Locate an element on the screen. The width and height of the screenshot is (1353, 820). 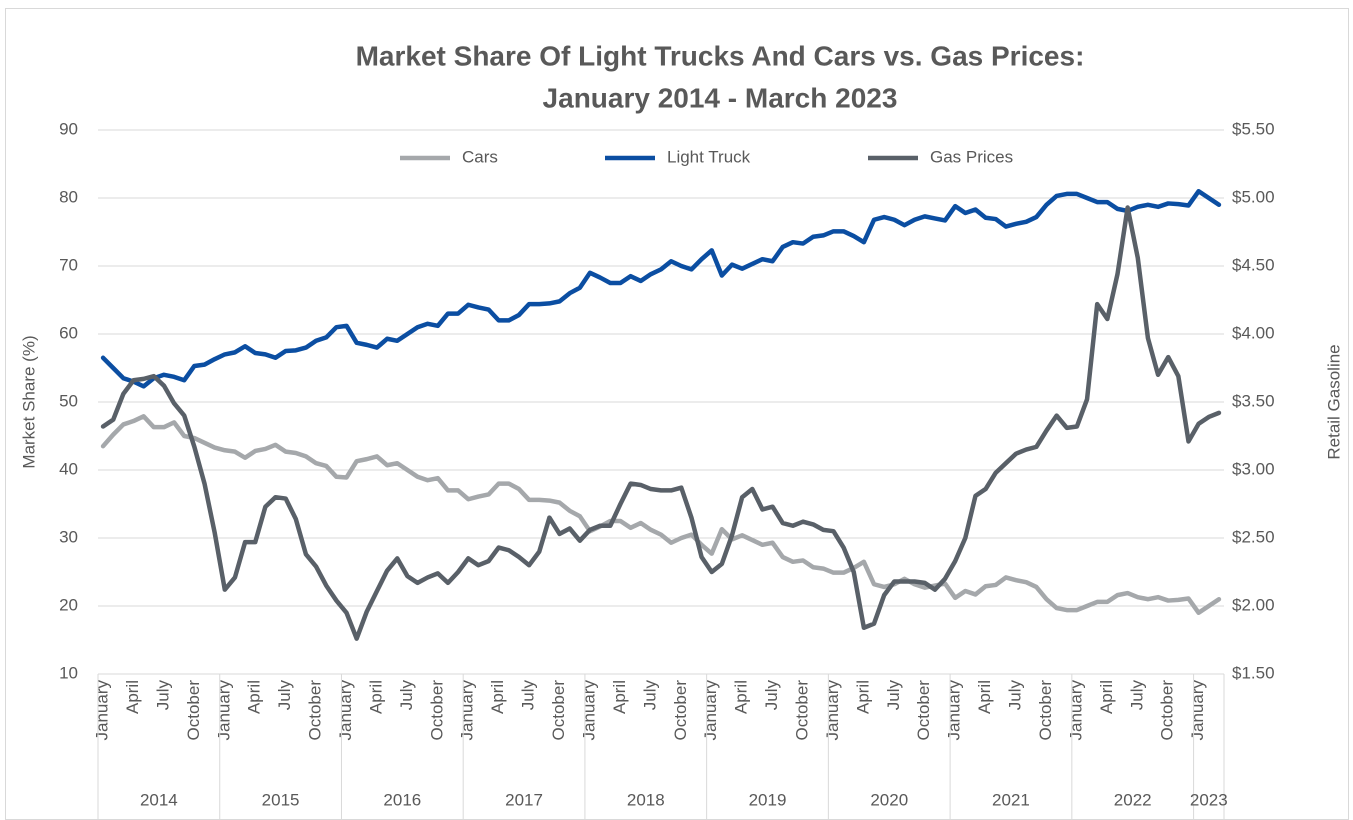
y-tick-label: 20 is located at coordinates (68, 604).